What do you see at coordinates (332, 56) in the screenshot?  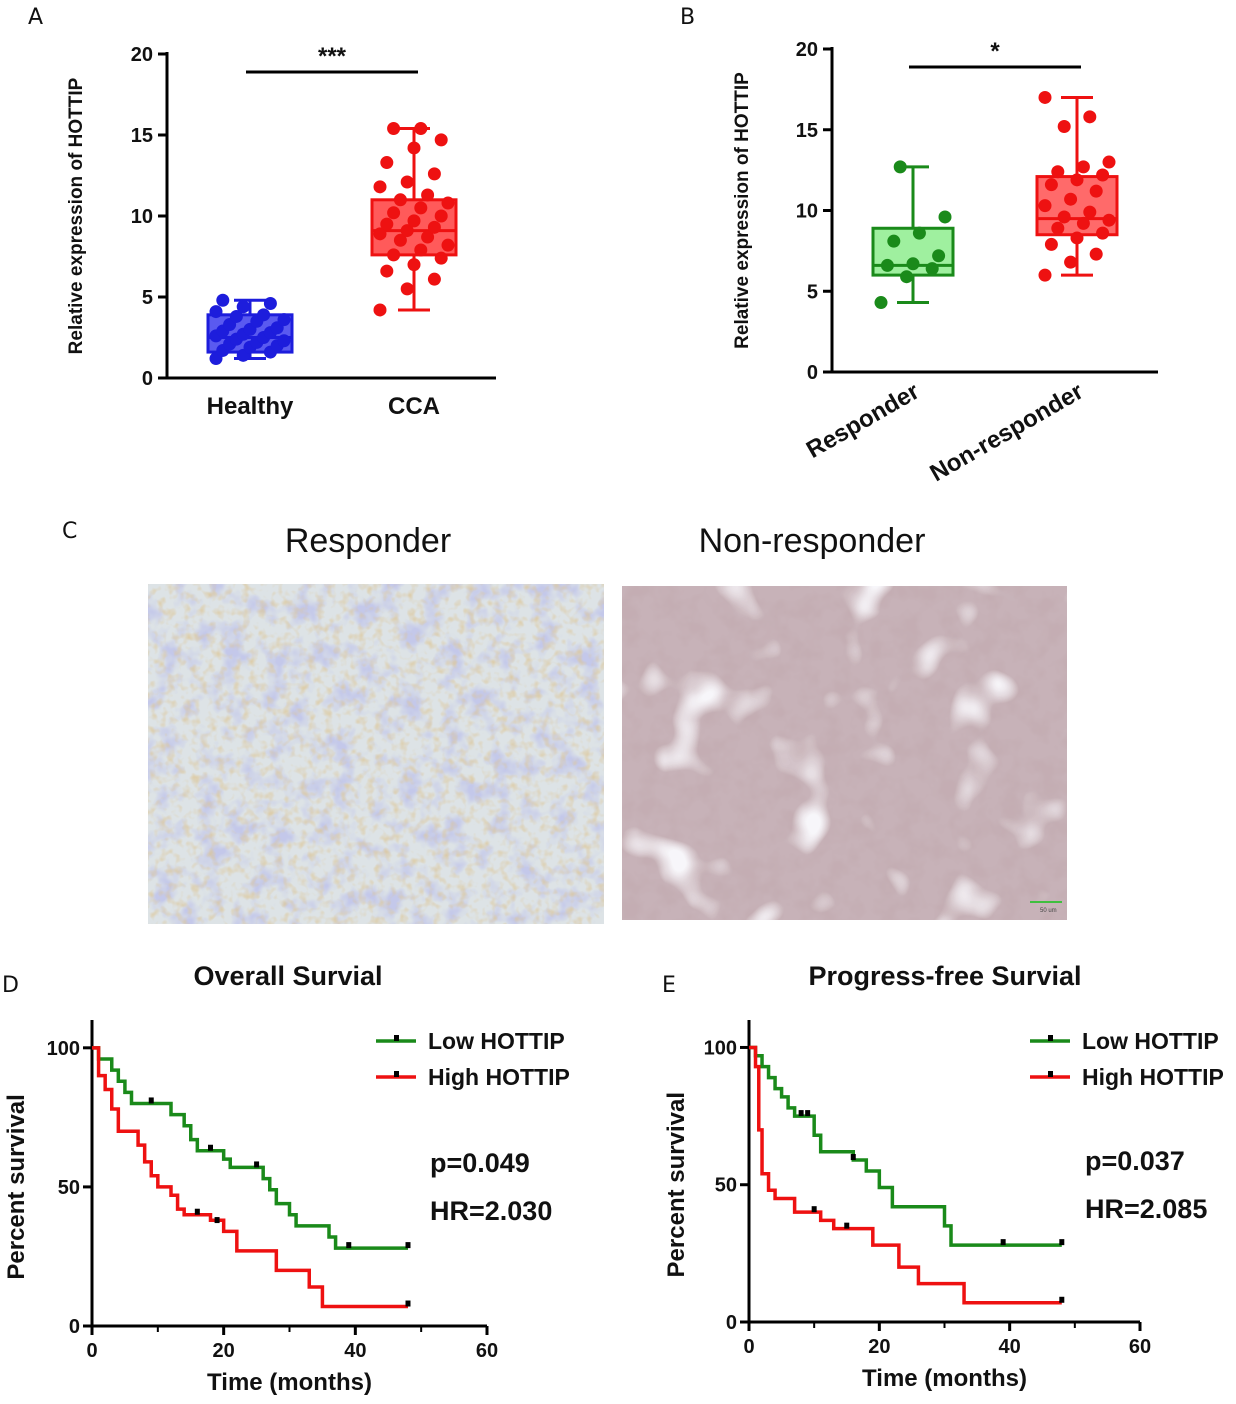 I see `significance-marker: ***` at bounding box center [332, 56].